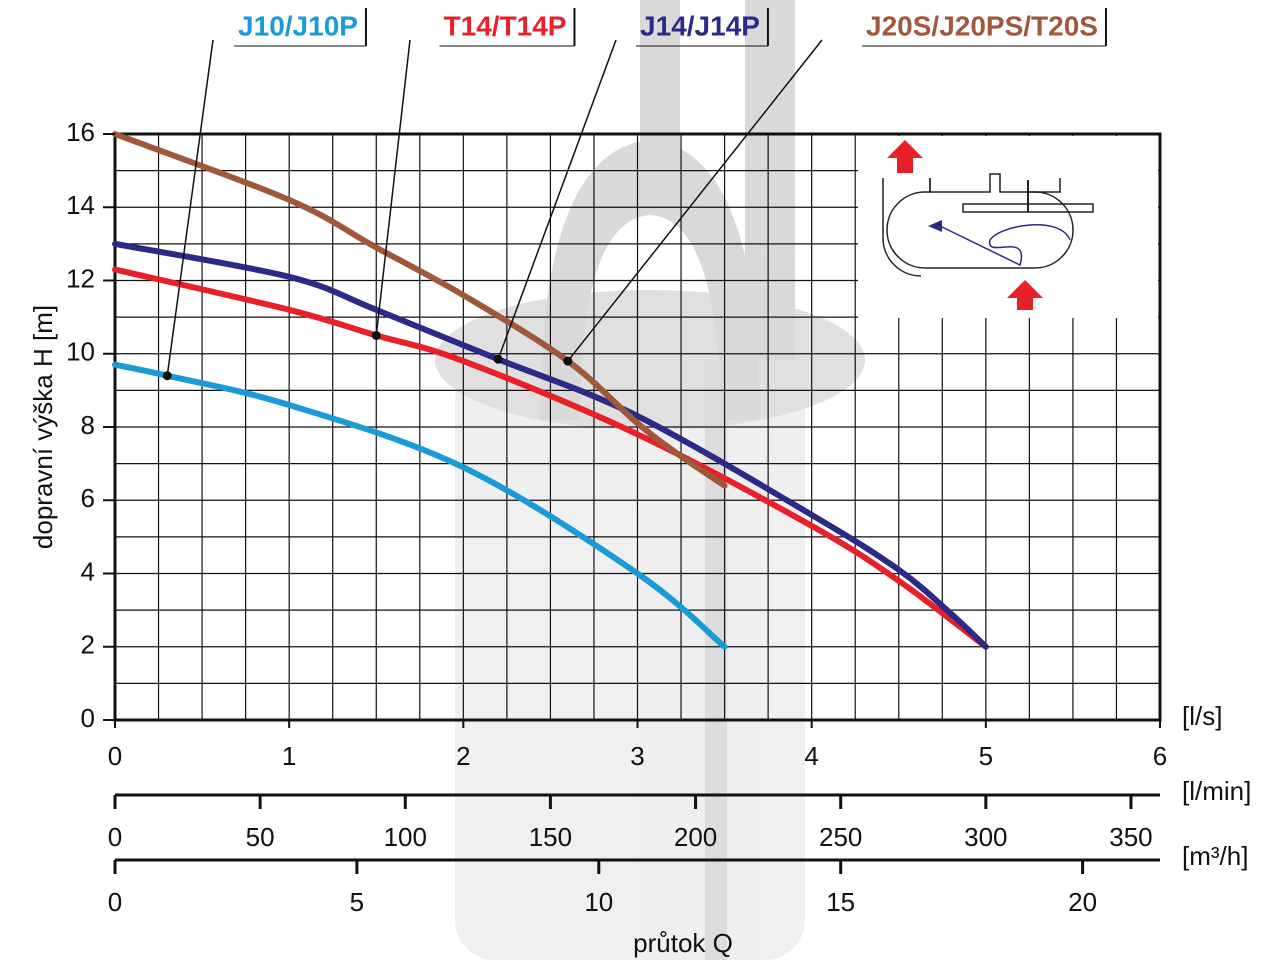  Describe the element at coordinates (1130, 837) in the screenshot. I see `x2-tick-label: 350` at that location.